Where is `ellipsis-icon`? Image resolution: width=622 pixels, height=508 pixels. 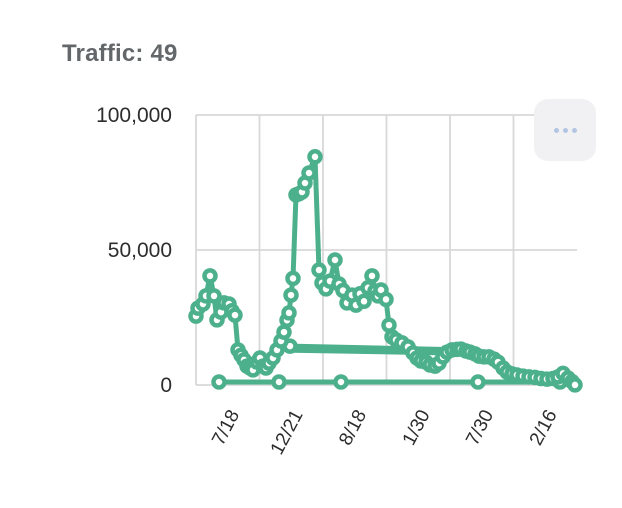
ellipsis-icon is located at coordinates (565, 130).